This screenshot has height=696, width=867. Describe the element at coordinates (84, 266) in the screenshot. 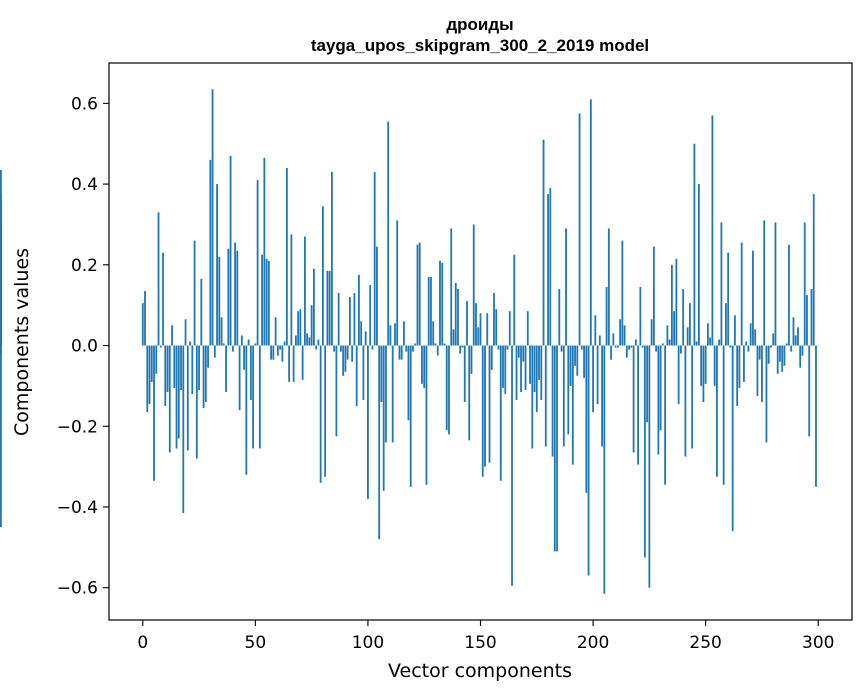

I see `y-tick-label: 0.2` at that location.